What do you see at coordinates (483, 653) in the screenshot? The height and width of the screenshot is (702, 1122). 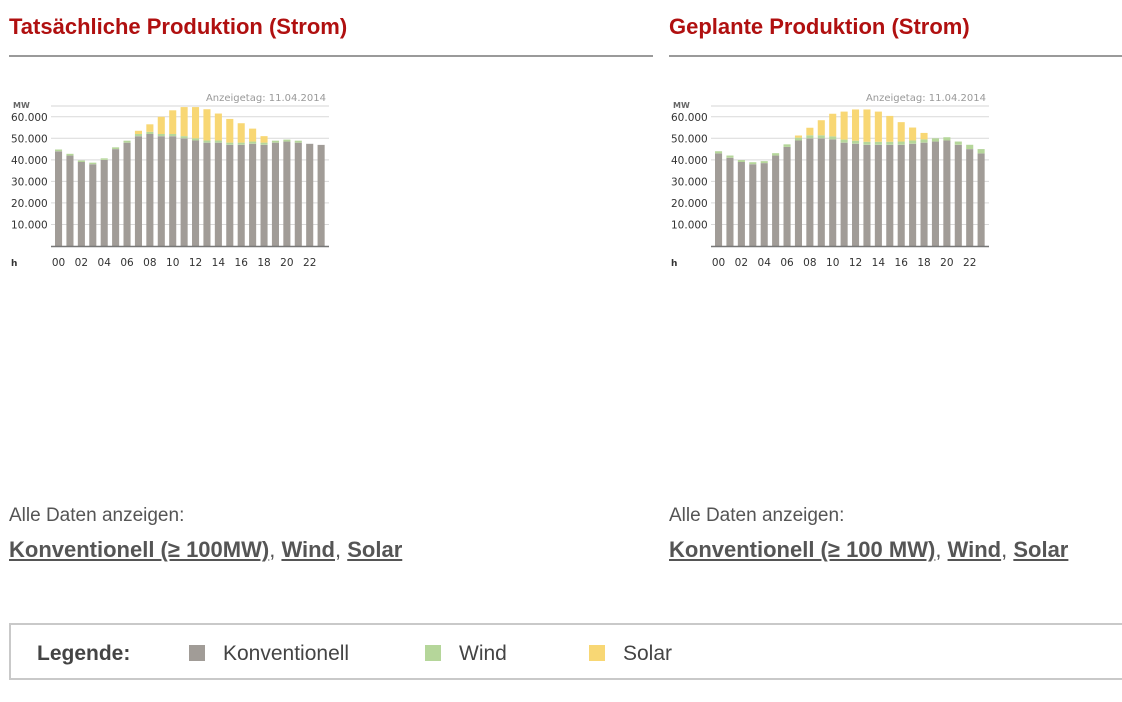 I see `legend-label: Wind` at bounding box center [483, 653].